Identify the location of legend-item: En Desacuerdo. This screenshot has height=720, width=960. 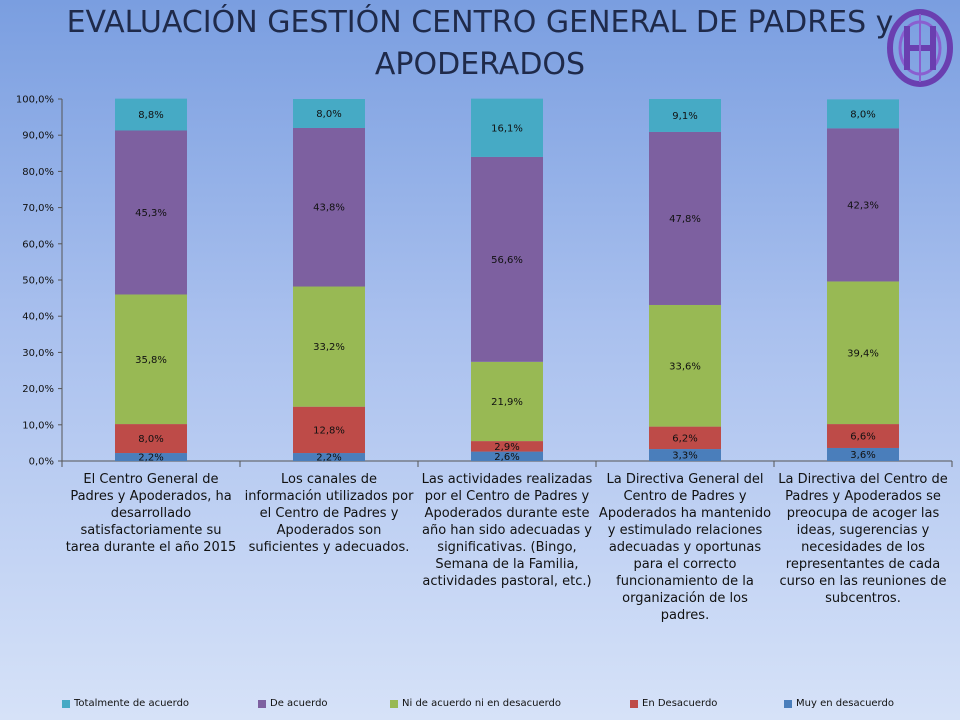
(673, 703).